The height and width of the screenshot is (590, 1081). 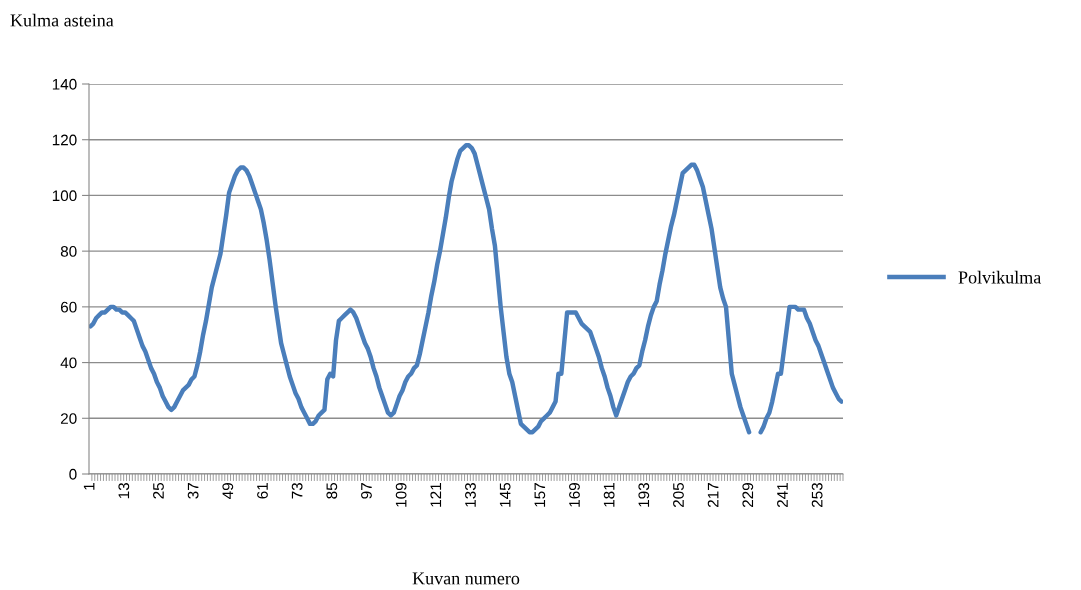 What do you see at coordinates (470, 495) in the screenshot?
I see `x-tick-label: 133` at bounding box center [470, 495].